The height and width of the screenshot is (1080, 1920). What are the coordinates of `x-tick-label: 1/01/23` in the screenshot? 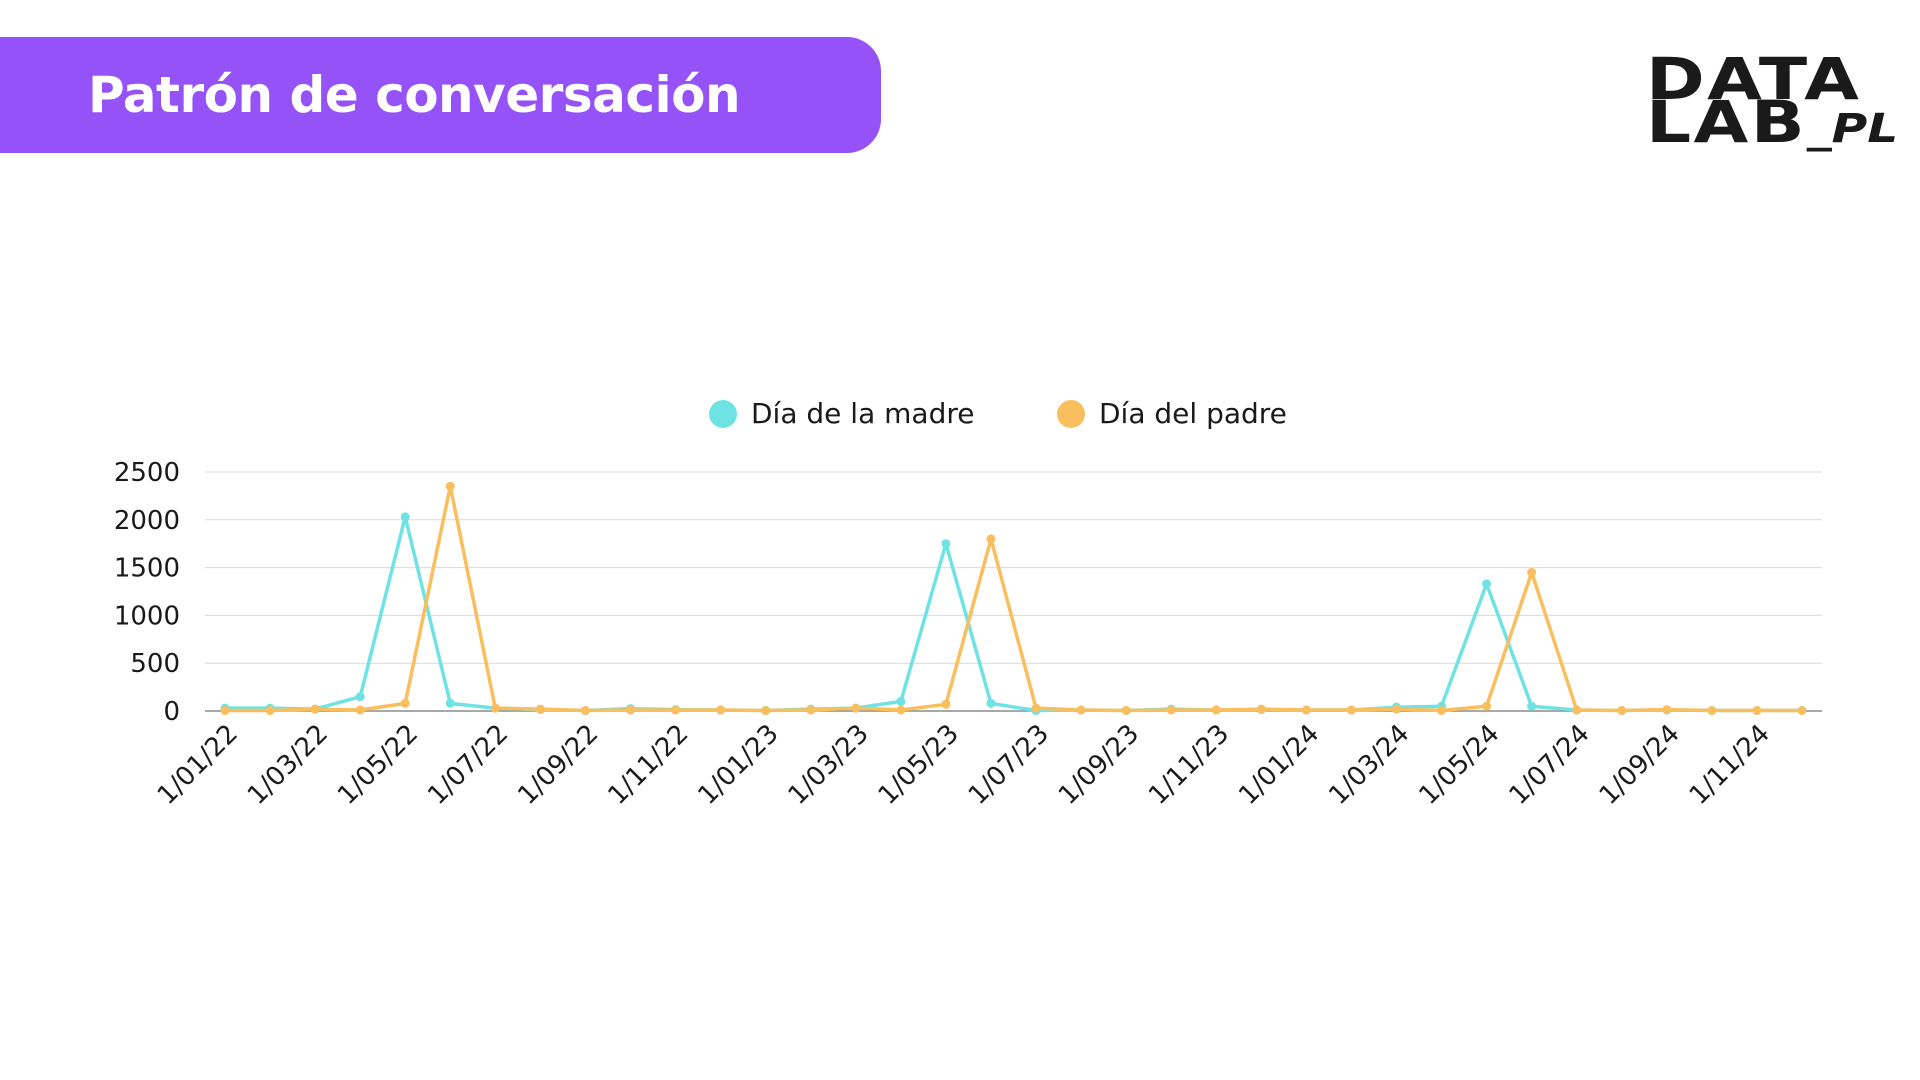 It's located at (739, 765).